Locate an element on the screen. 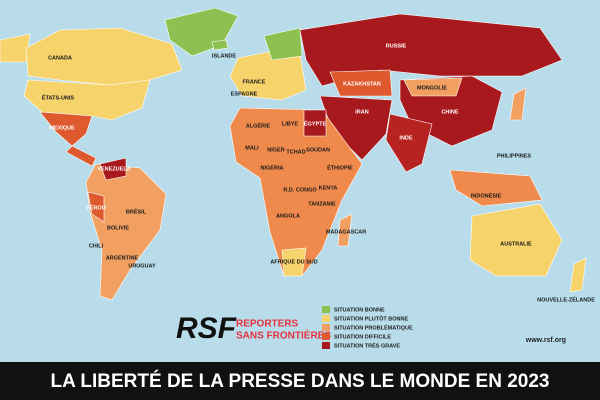  central-america is located at coordinates (81, 156).